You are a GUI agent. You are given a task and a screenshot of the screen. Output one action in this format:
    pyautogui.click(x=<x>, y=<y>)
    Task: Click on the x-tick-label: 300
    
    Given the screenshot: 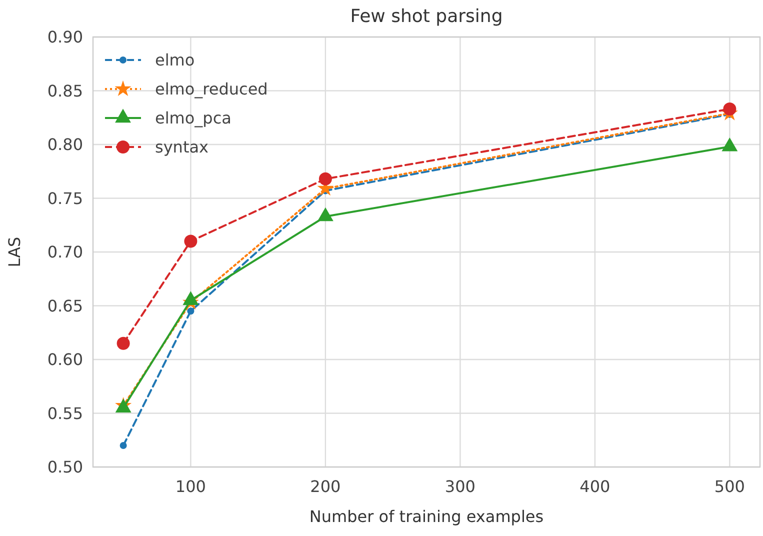 What is the action you would take?
    pyautogui.click(x=460, y=486)
    